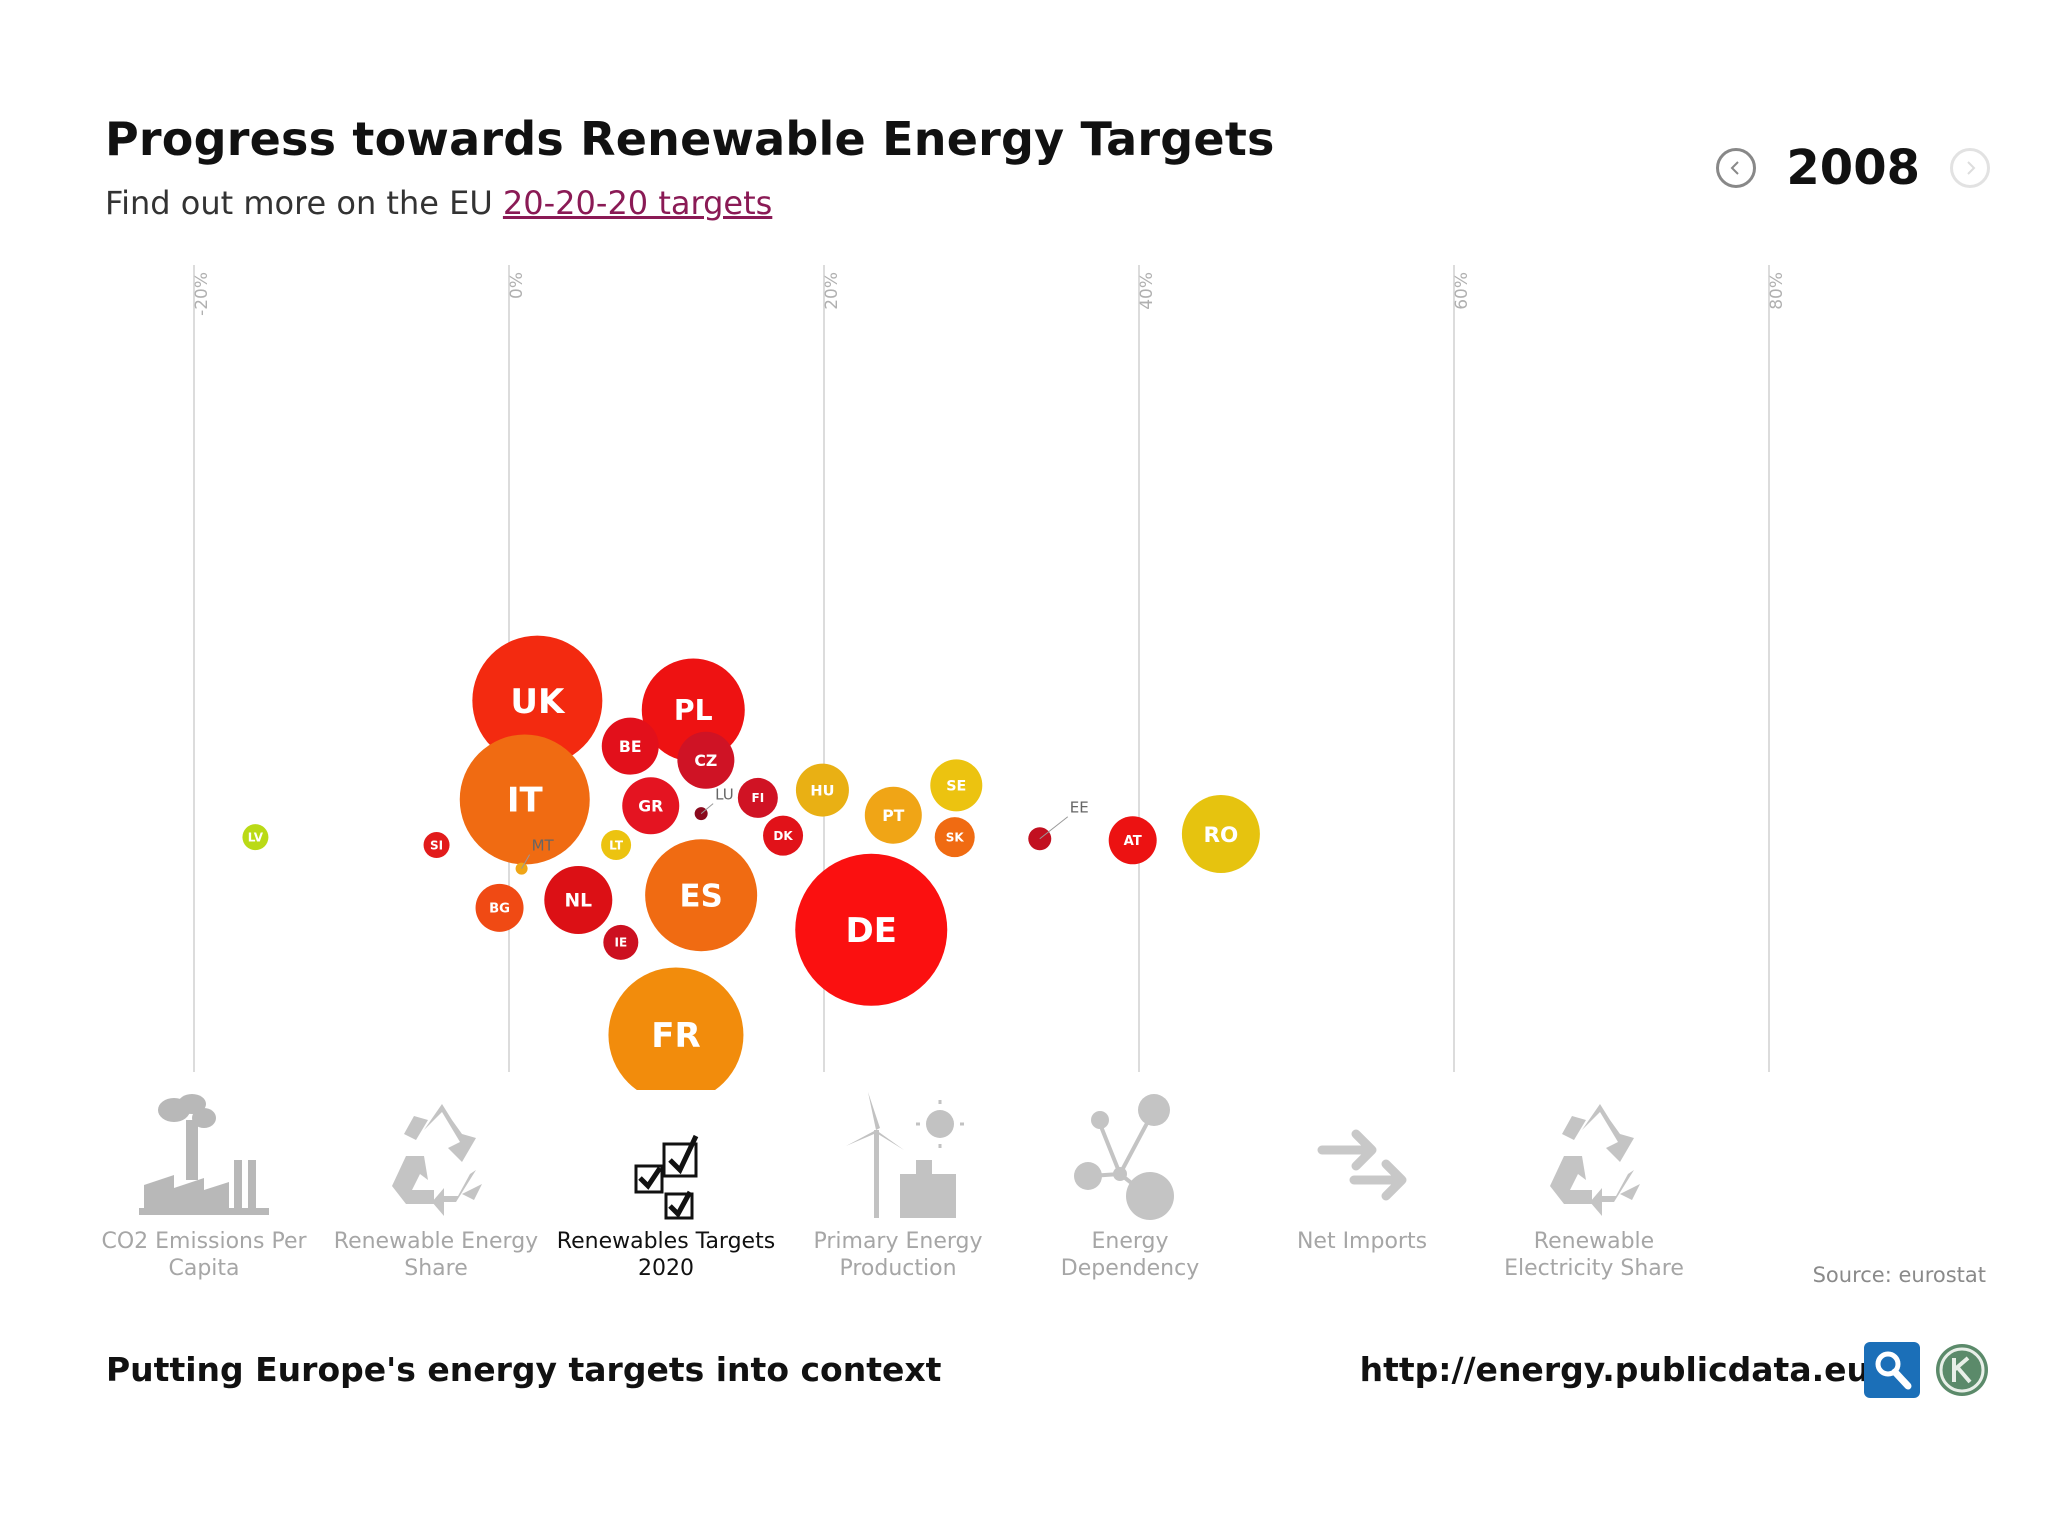 The height and width of the screenshot is (1536, 2048). I want to click on tab-renewable-share: Renewable Energy Share, so click(436, 1186).